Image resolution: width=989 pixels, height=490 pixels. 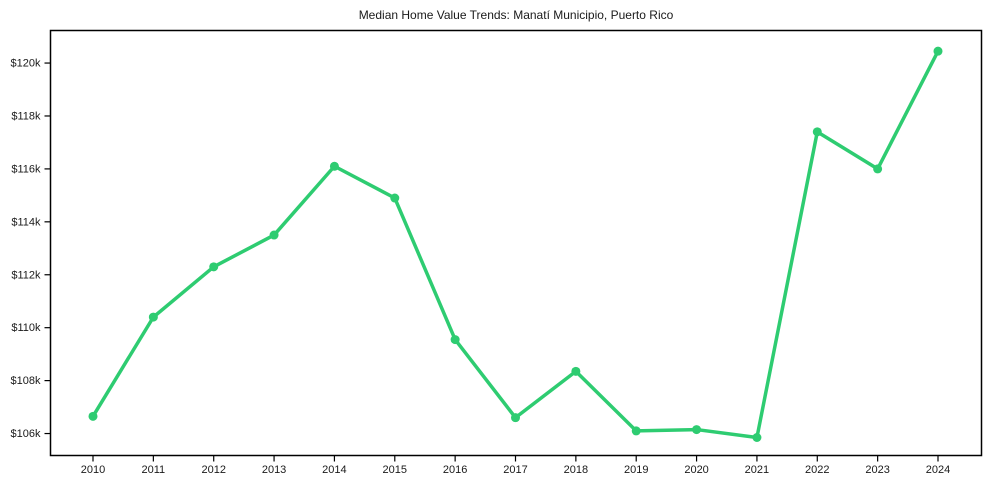 What do you see at coordinates (334, 470) in the screenshot?
I see `x-axis-tick-label: 2014` at bounding box center [334, 470].